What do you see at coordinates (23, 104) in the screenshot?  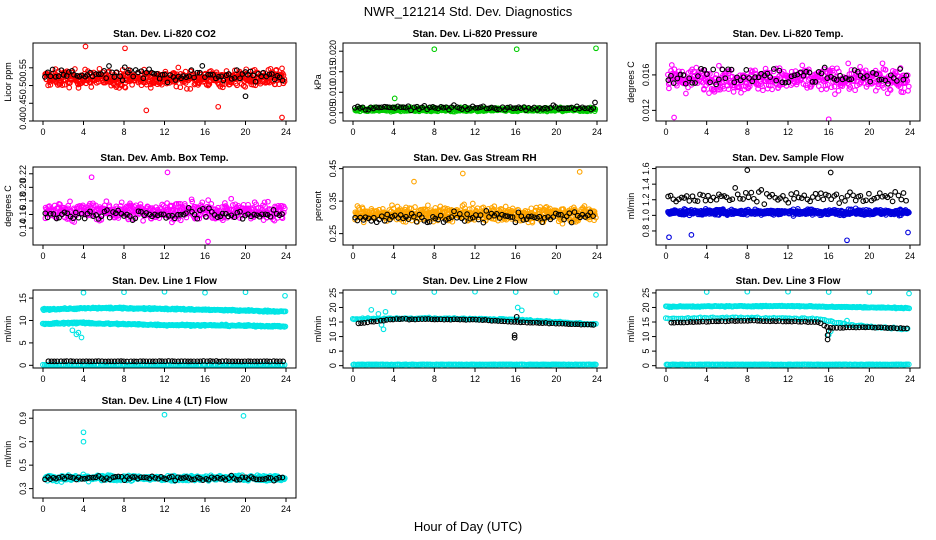 I see `y-tick-label: 0.45` at bounding box center [23, 104].